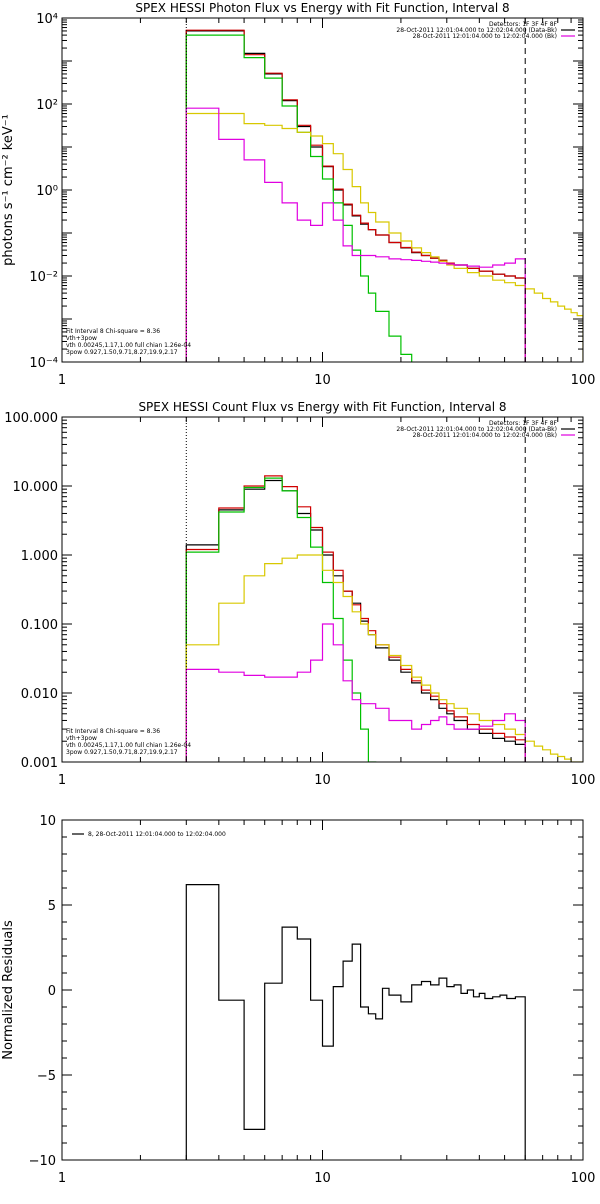 Image resolution: width=600 pixels, height=1204 pixels. Describe the element at coordinates (47, 19) in the screenshot. I see `y-tick-label: 10⁴` at that location.